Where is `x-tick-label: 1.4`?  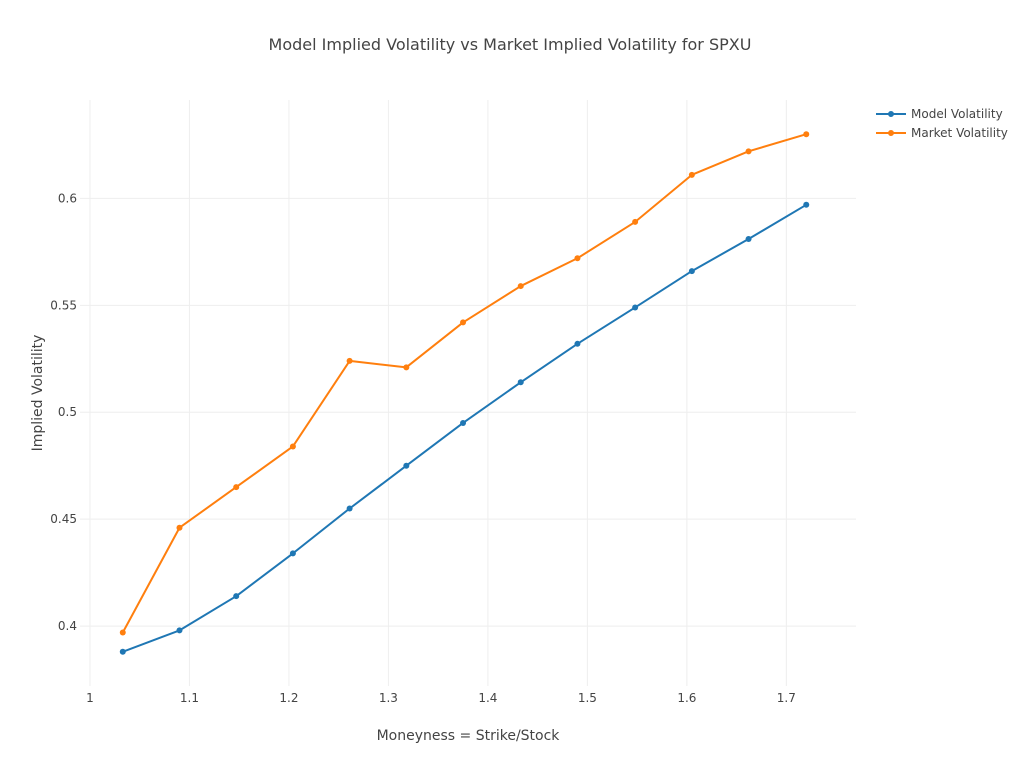 x-tick-label: 1.4 is located at coordinates (487, 698).